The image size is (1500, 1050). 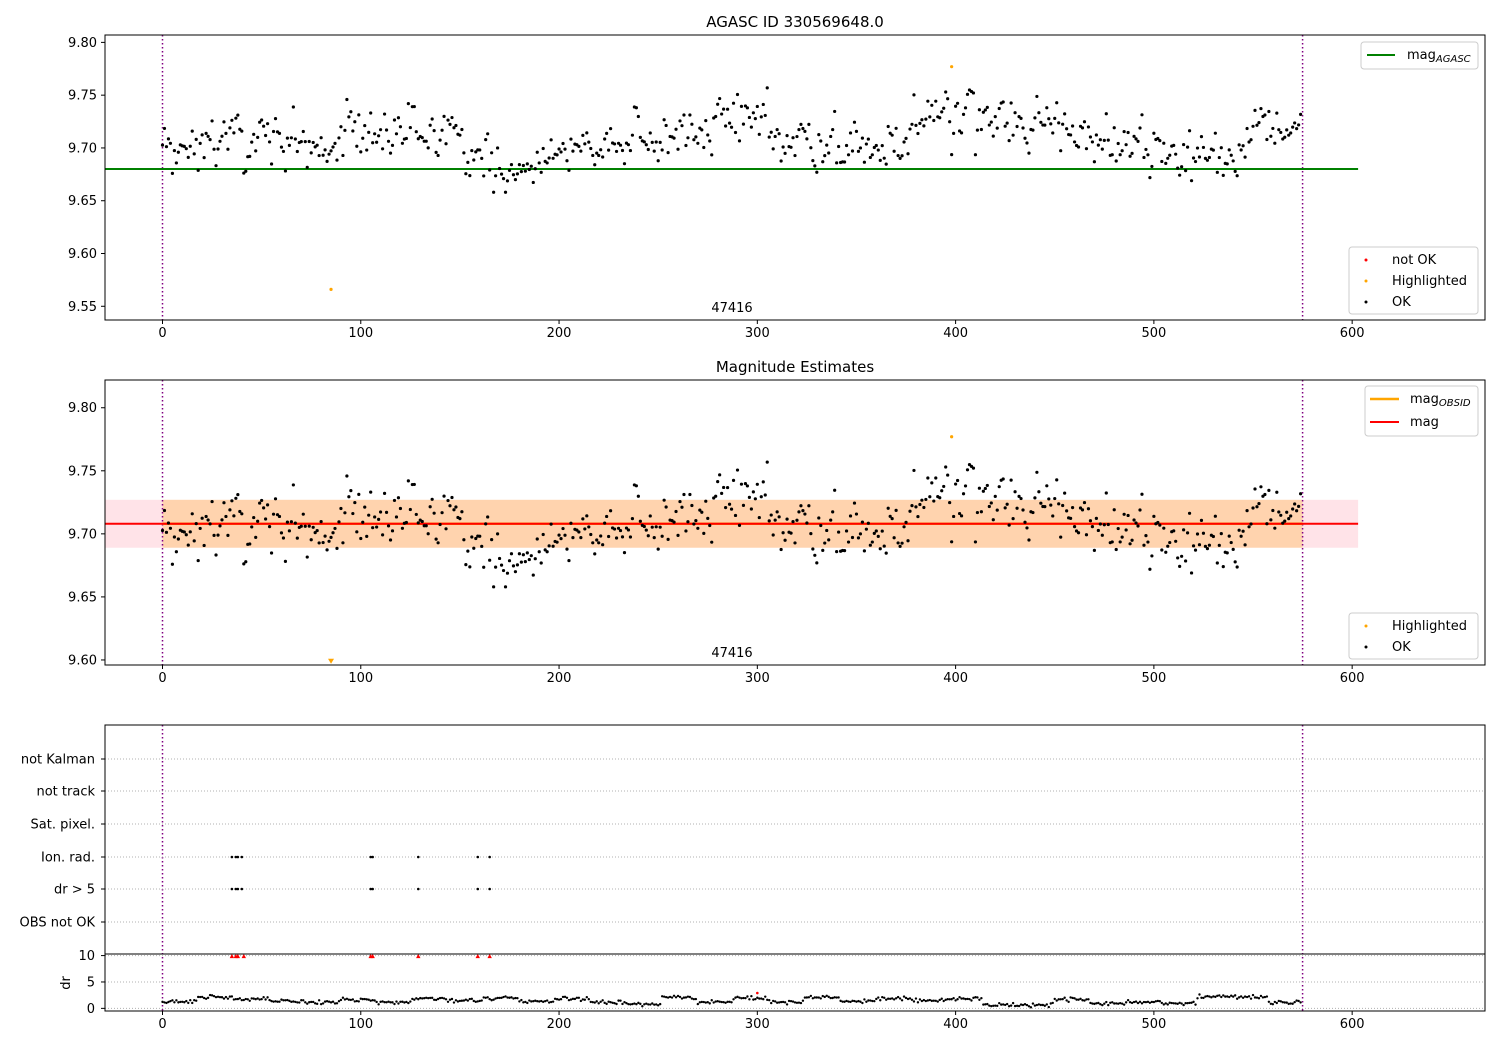 What do you see at coordinates (82, 148) in the screenshot?
I see `y-tick-label: 9.70` at bounding box center [82, 148].